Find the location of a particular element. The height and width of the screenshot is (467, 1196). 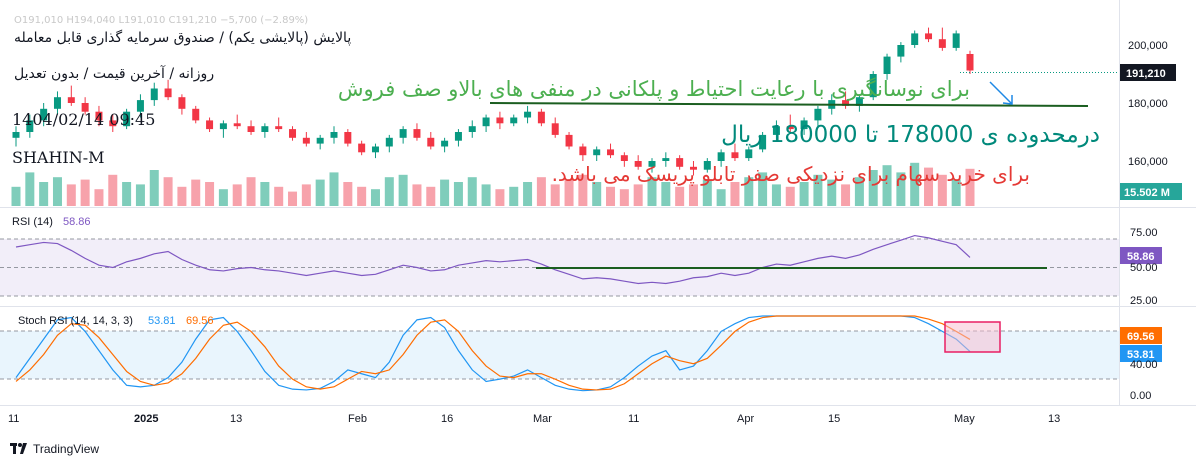

rsi-line is located at coordinates (493, 259).